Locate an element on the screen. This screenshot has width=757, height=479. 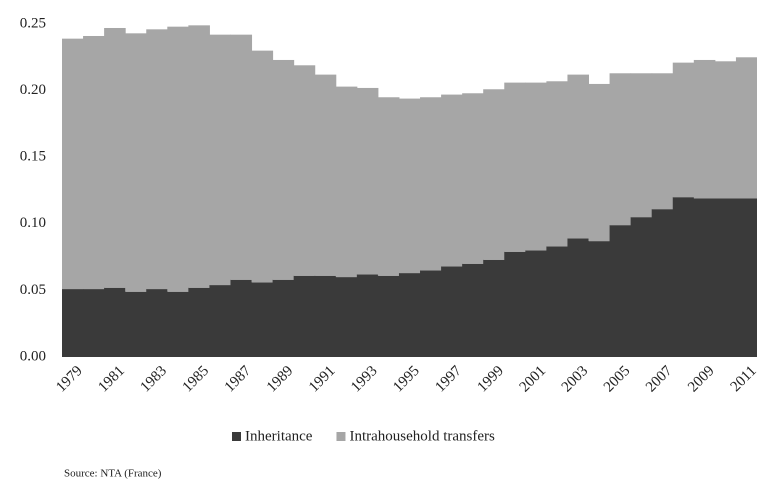
x-tick-label: 1997 is located at coordinates (448, 379).